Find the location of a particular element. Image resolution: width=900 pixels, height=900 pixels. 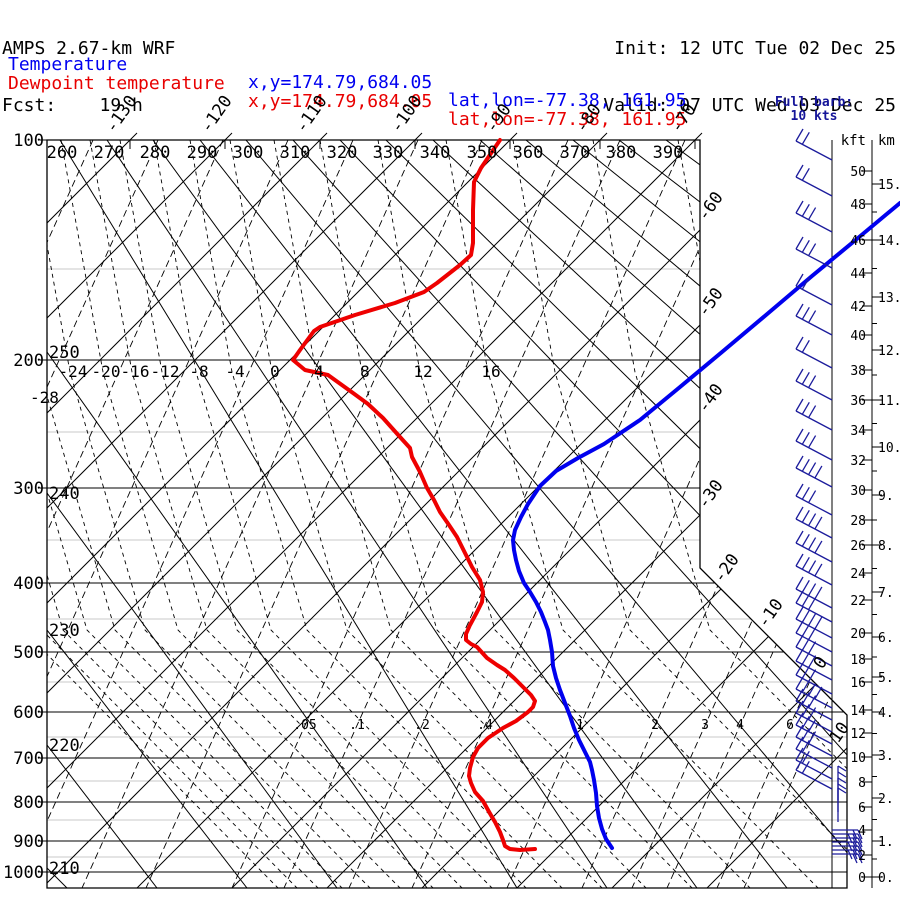

theta-label-top-310: 310 is located at coordinates (295, 153).